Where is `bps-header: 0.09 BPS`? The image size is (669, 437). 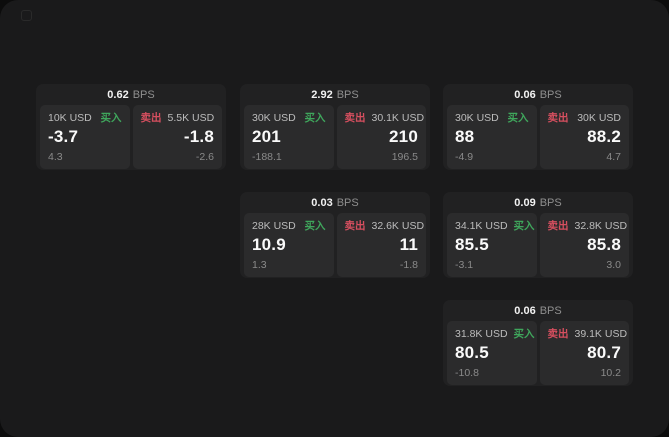 bps-header: 0.09 BPS is located at coordinates (538, 202).